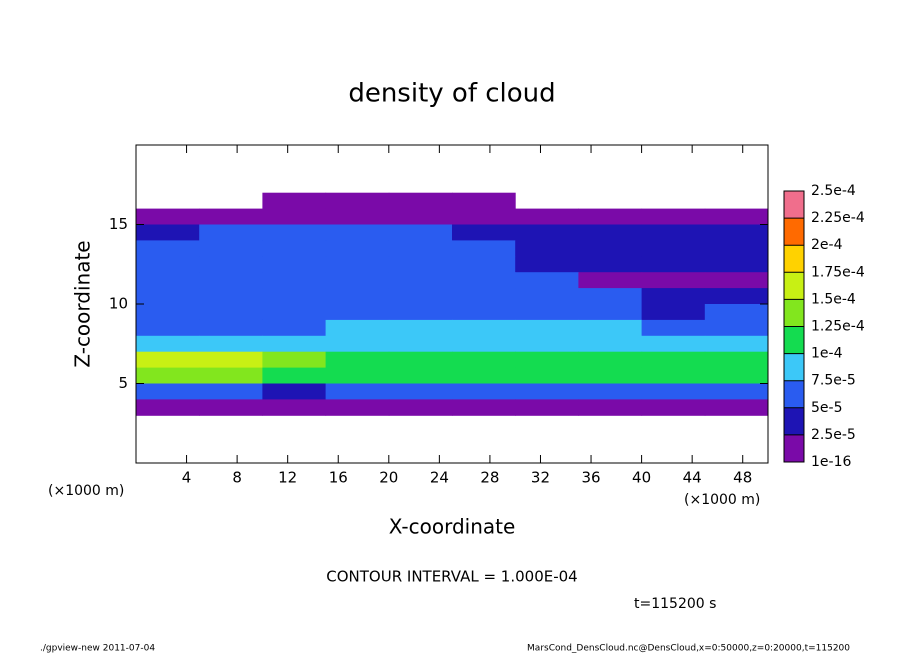 The image size is (904, 654). I want to click on colorbar-label: 2.5e-5, so click(833, 435).